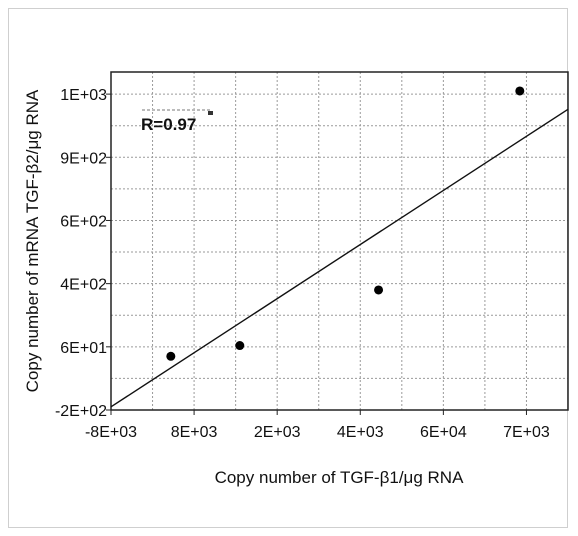 This screenshot has height=536, width=578. I want to click on x-tick-label: 8E+03, so click(194, 432).